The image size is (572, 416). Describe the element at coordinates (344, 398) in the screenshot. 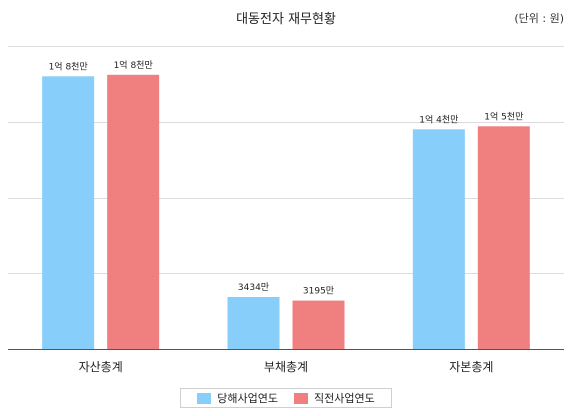

I see `legend-label-series-2: 직전사업연도` at that location.